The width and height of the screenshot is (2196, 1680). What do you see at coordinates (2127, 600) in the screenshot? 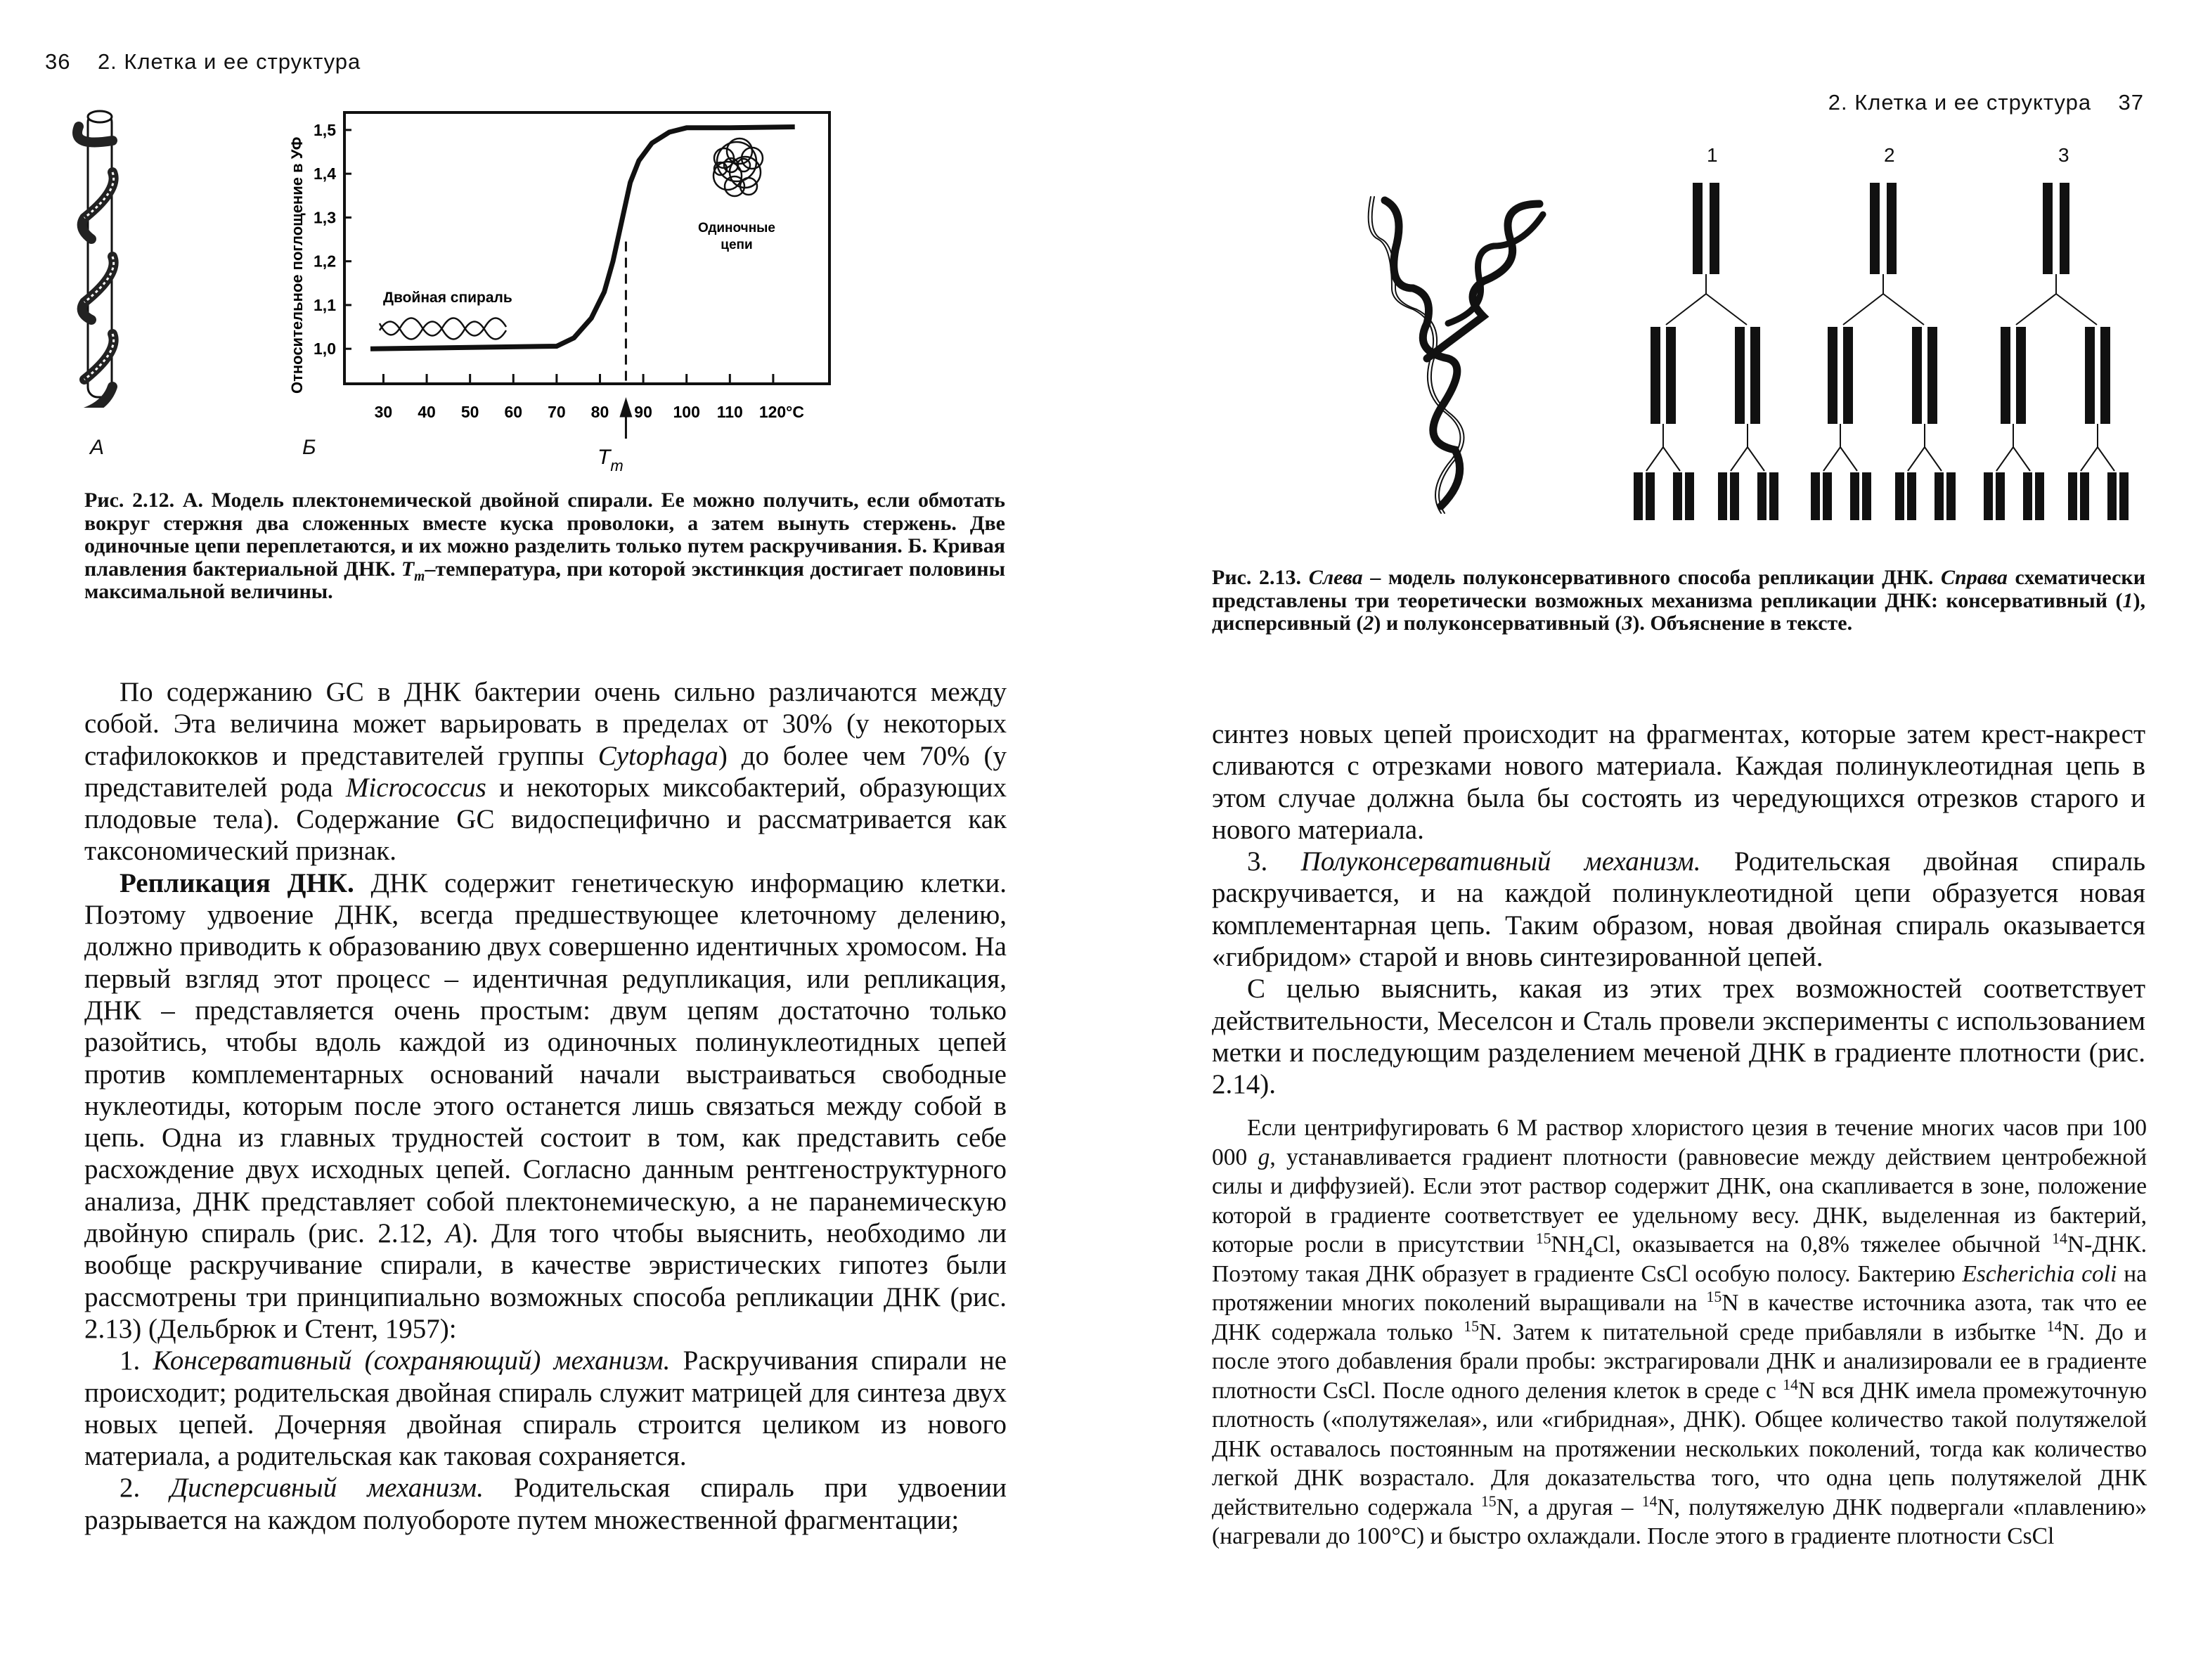
I see `italic-text: 1` at bounding box center [2127, 600].